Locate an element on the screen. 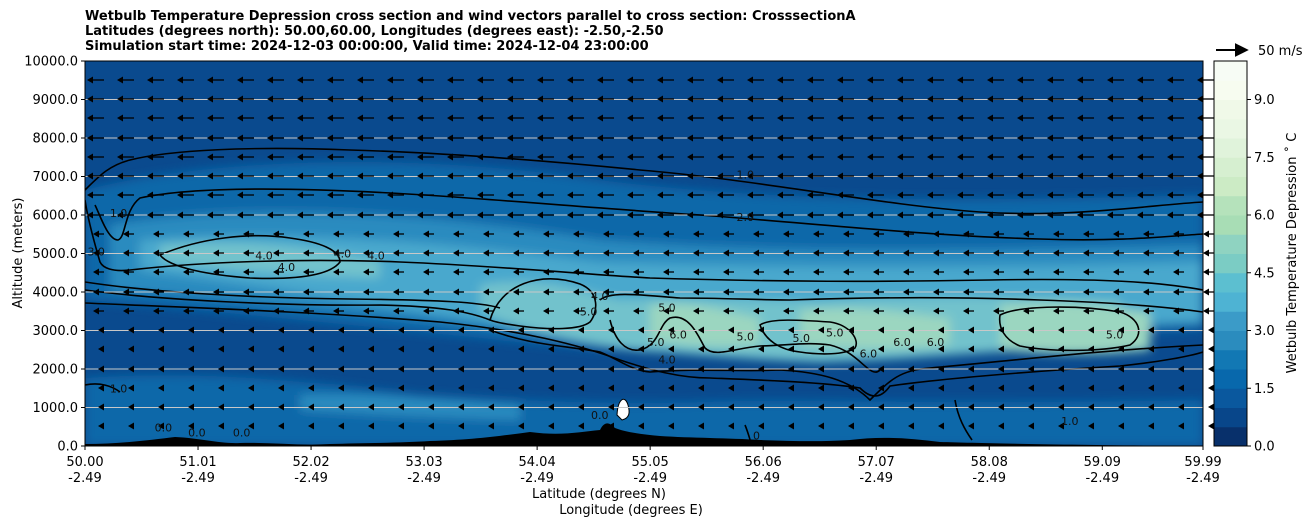 The height and width of the screenshot is (526, 1312). contour-label: 4.0 is located at coordinates (376, 255).